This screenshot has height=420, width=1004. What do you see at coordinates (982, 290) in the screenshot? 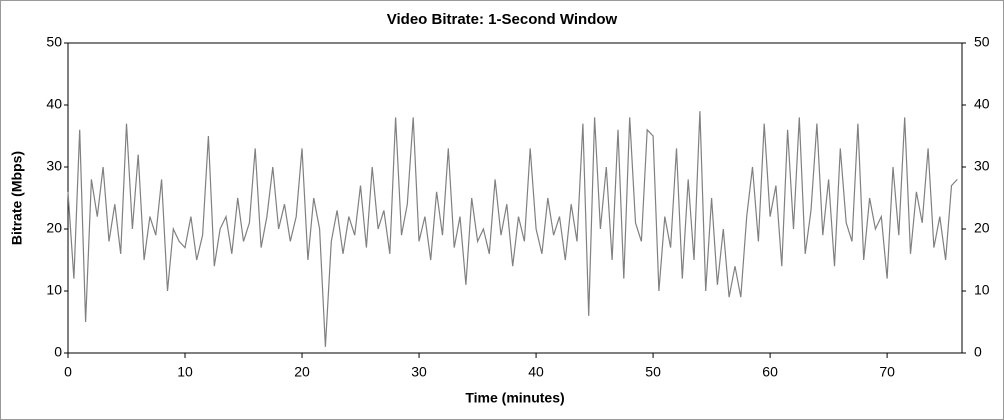
I see `y2-tick-label: 10` at bounding box center [982, 290].